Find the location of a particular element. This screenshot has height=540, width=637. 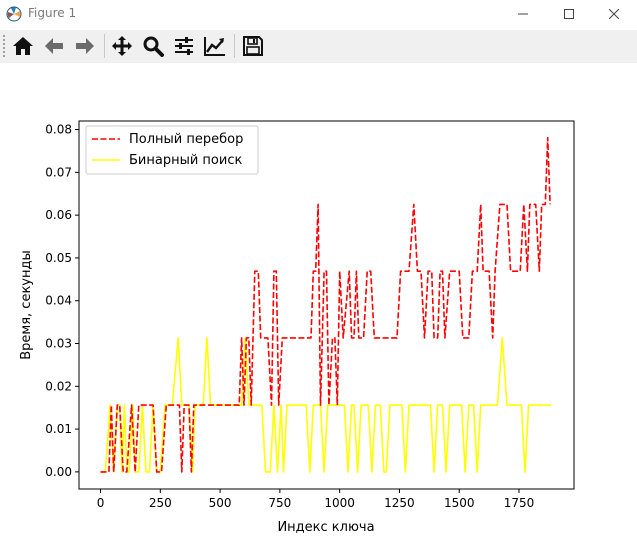

forward-arrow-icon is located at coordinates (85, 46).